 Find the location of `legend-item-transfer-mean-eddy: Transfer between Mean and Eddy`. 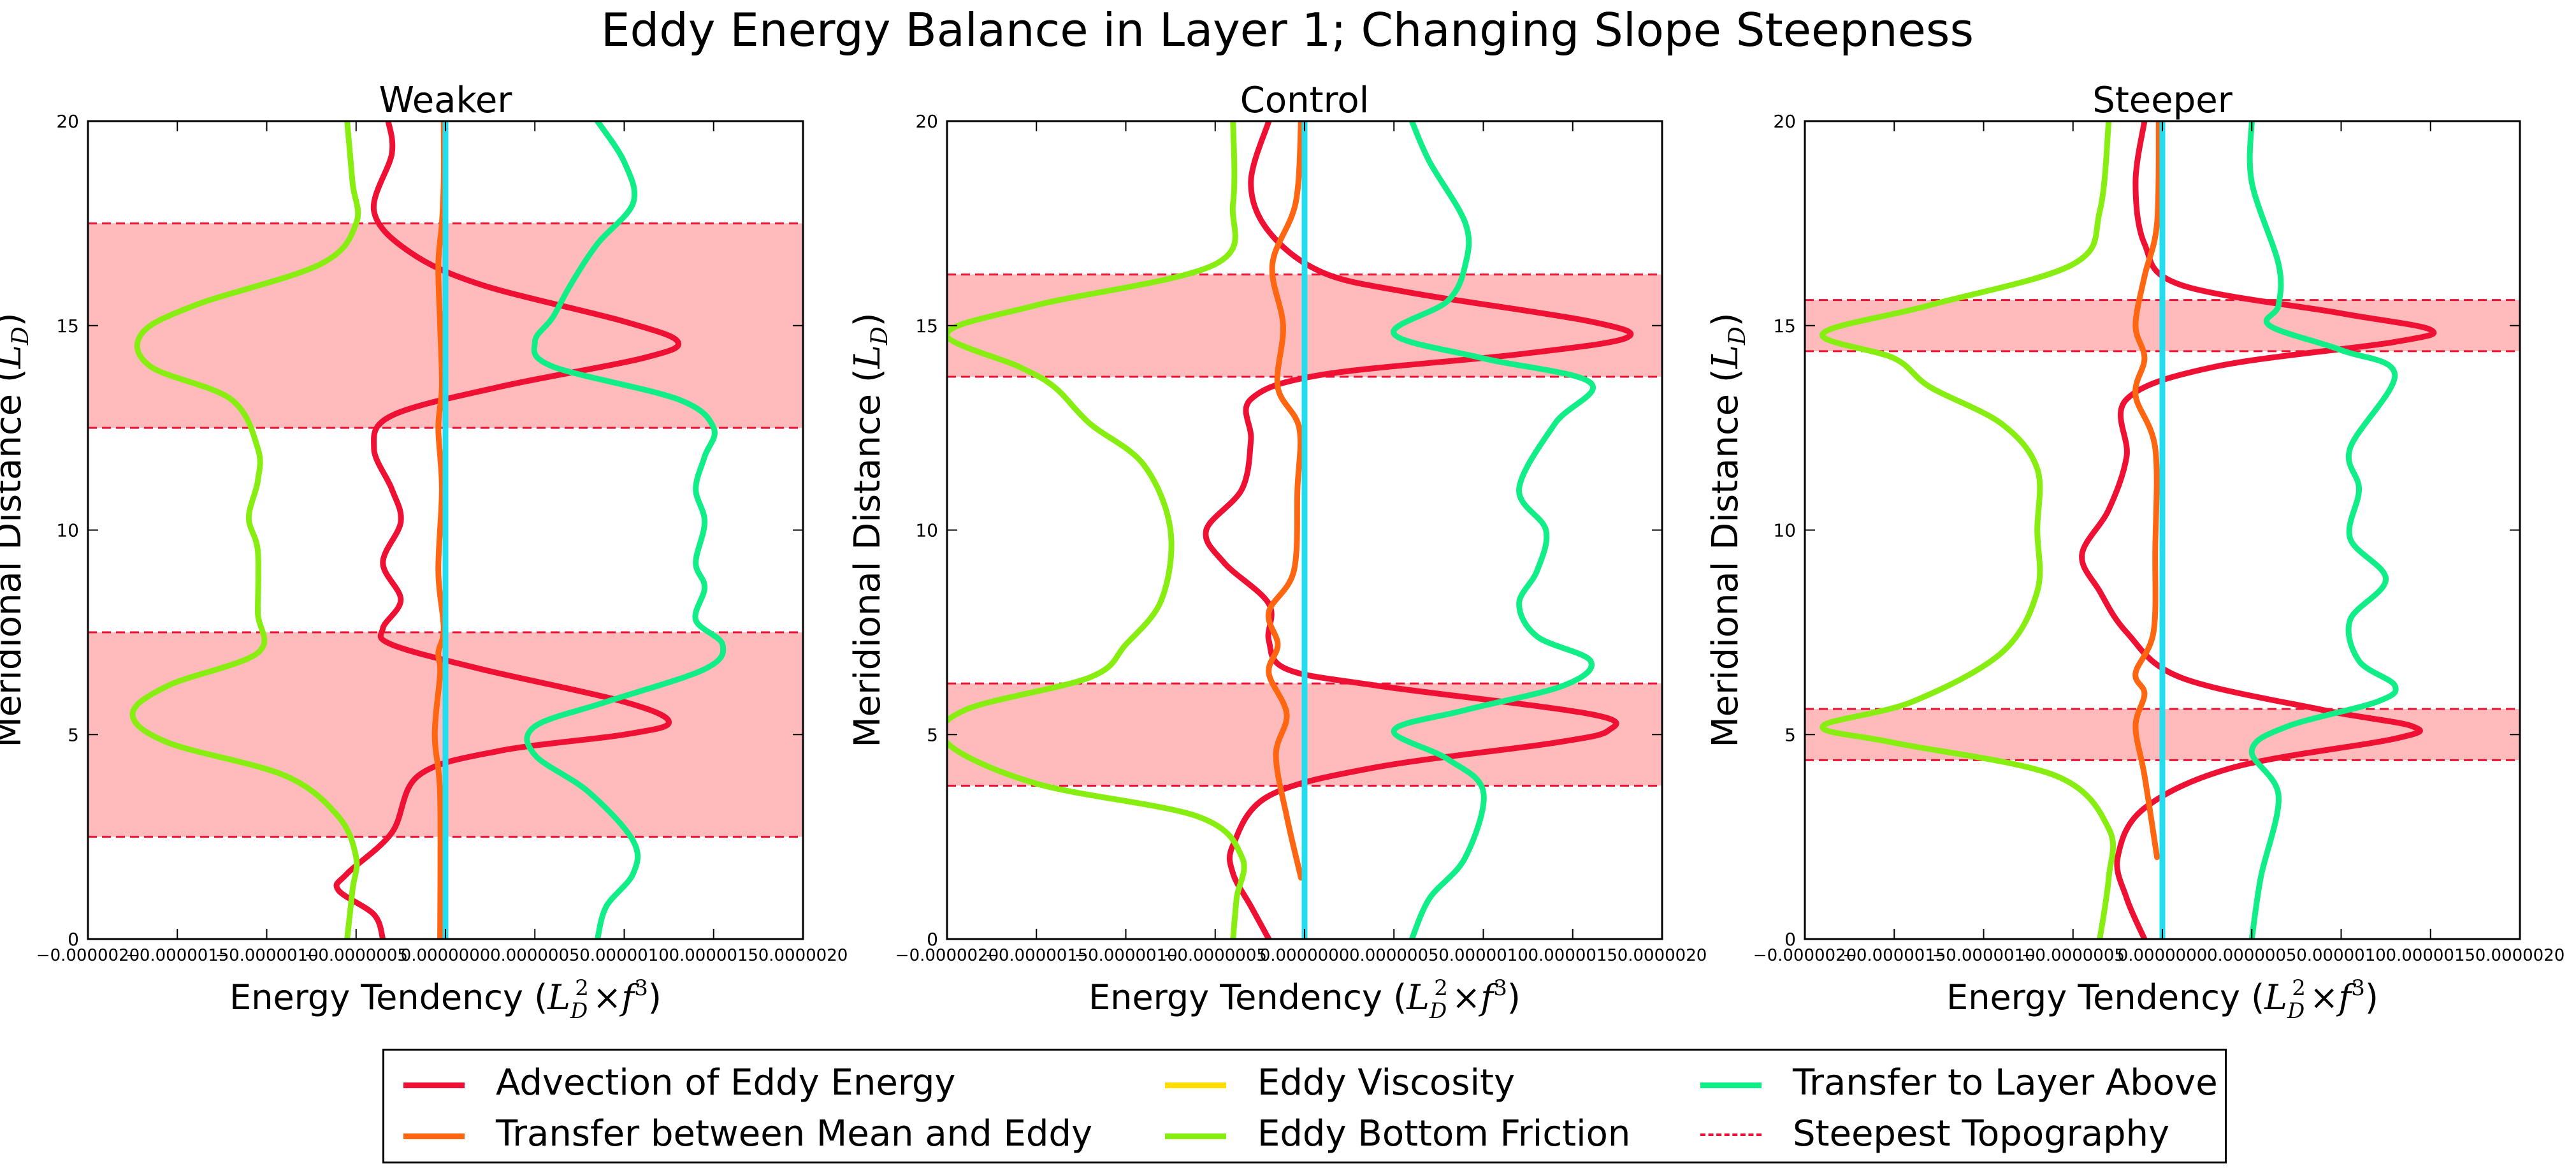

legend-item-transfer-mean-eddy: Transfer between Mean and Eddy is located at coordinates (760, 1134).